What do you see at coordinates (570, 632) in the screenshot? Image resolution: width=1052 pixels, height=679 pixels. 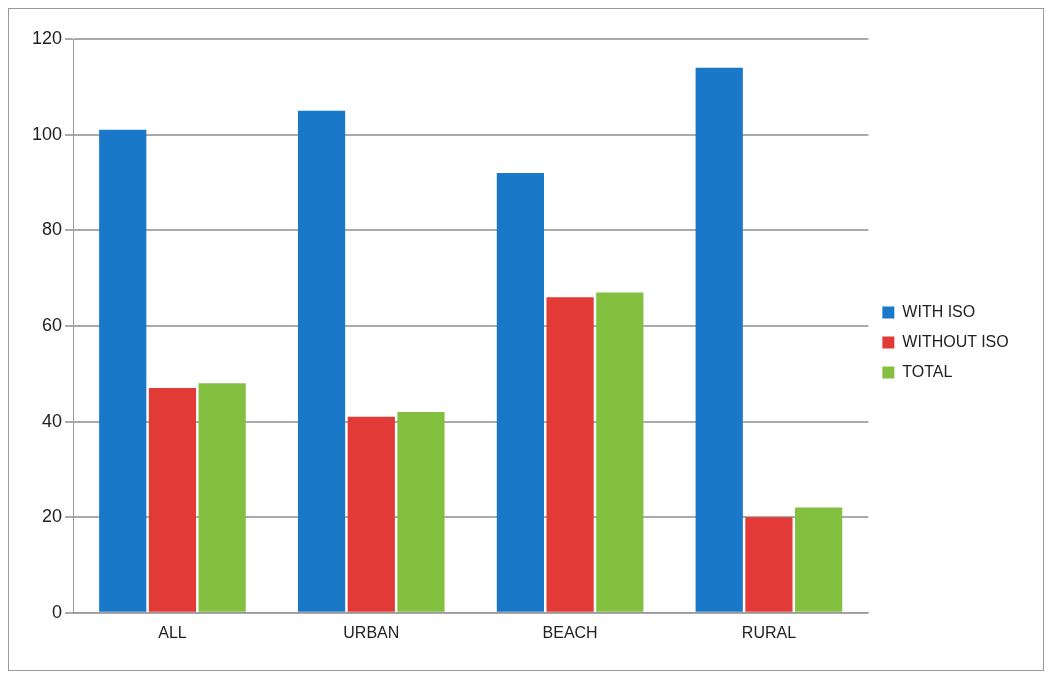 I see `x-tick-label: BEACH` at bounding box center [570, 632].